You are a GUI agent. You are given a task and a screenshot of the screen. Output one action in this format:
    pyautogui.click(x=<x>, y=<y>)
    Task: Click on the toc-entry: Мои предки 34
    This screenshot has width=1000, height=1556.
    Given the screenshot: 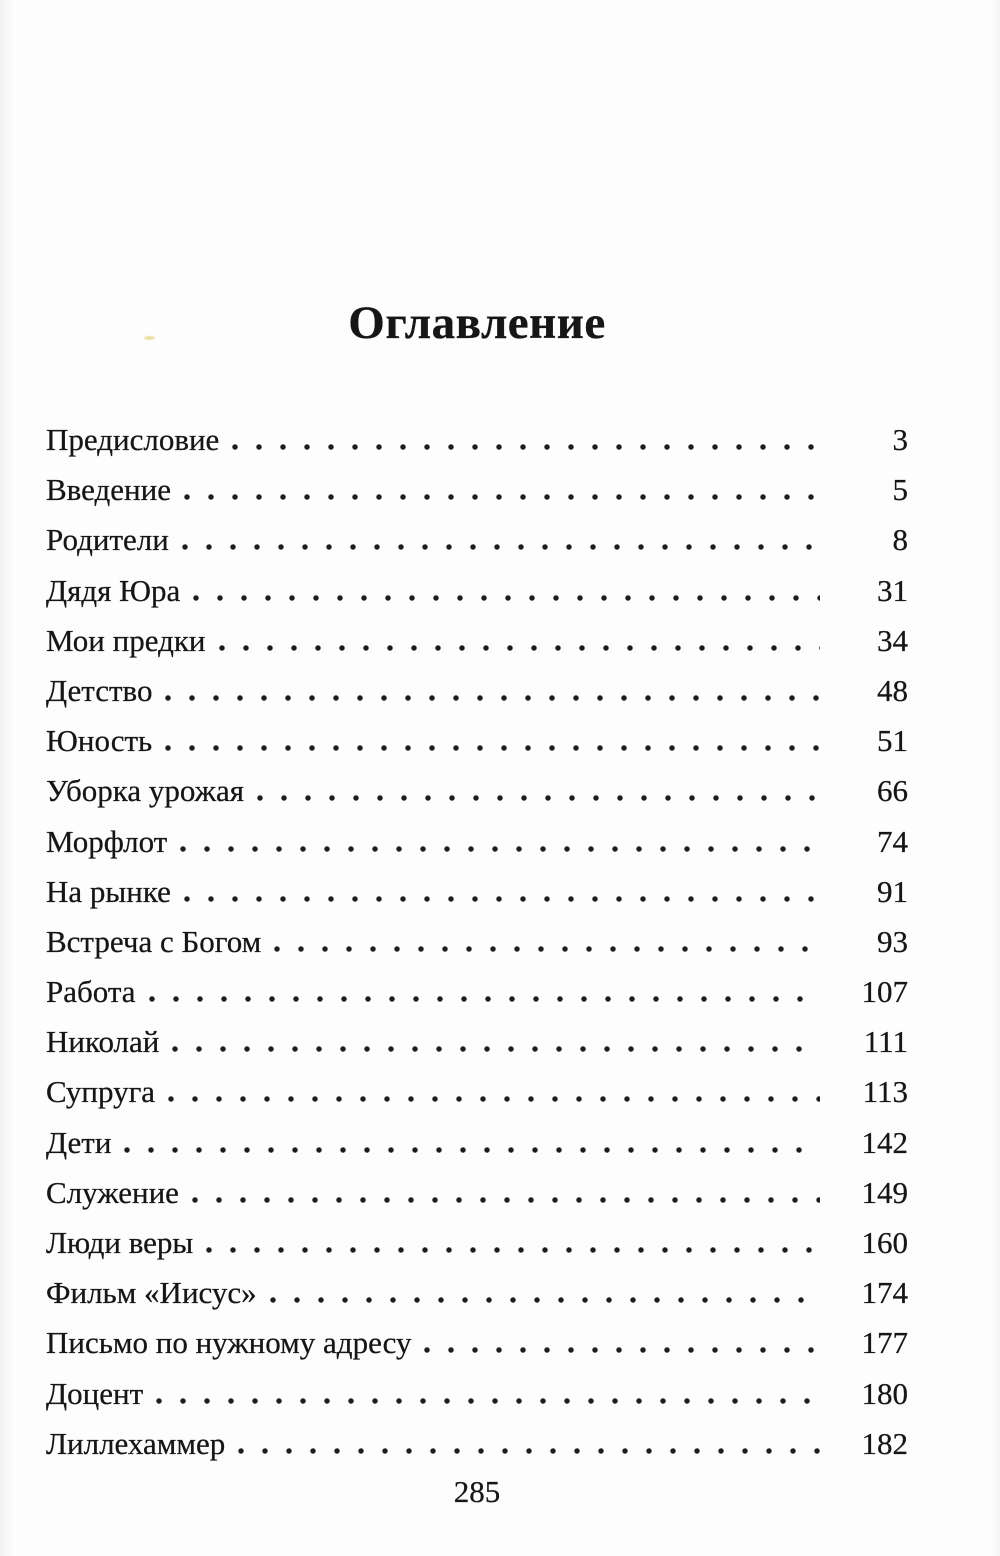 What is the action you would take?
    pyautogui.click(x=477, y=641)
    